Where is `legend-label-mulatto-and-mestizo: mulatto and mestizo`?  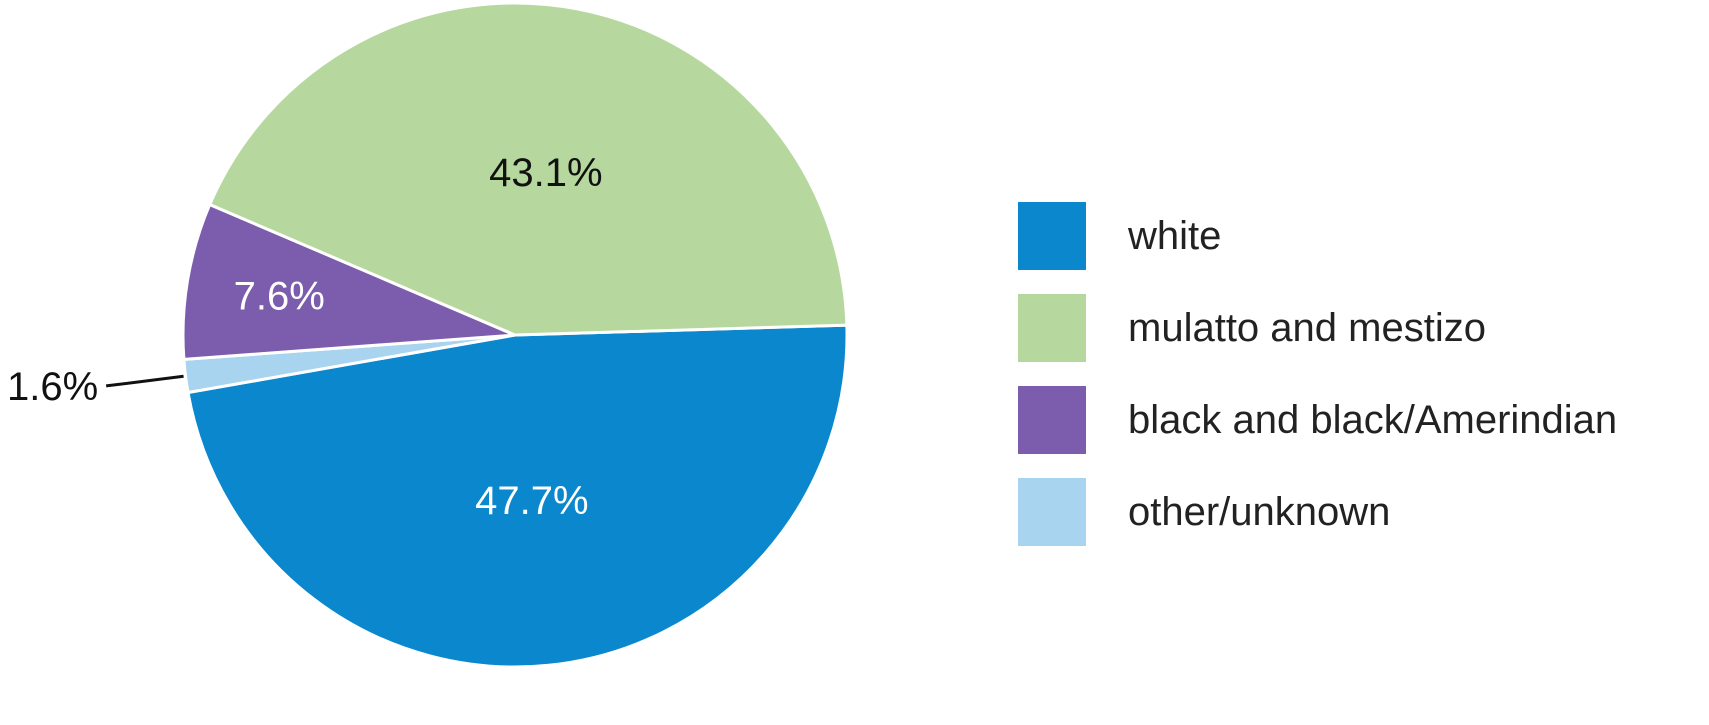
legend-label-mulatto-and-mestizo: mulatto and mestizo is located at coordinates (1307, 327).